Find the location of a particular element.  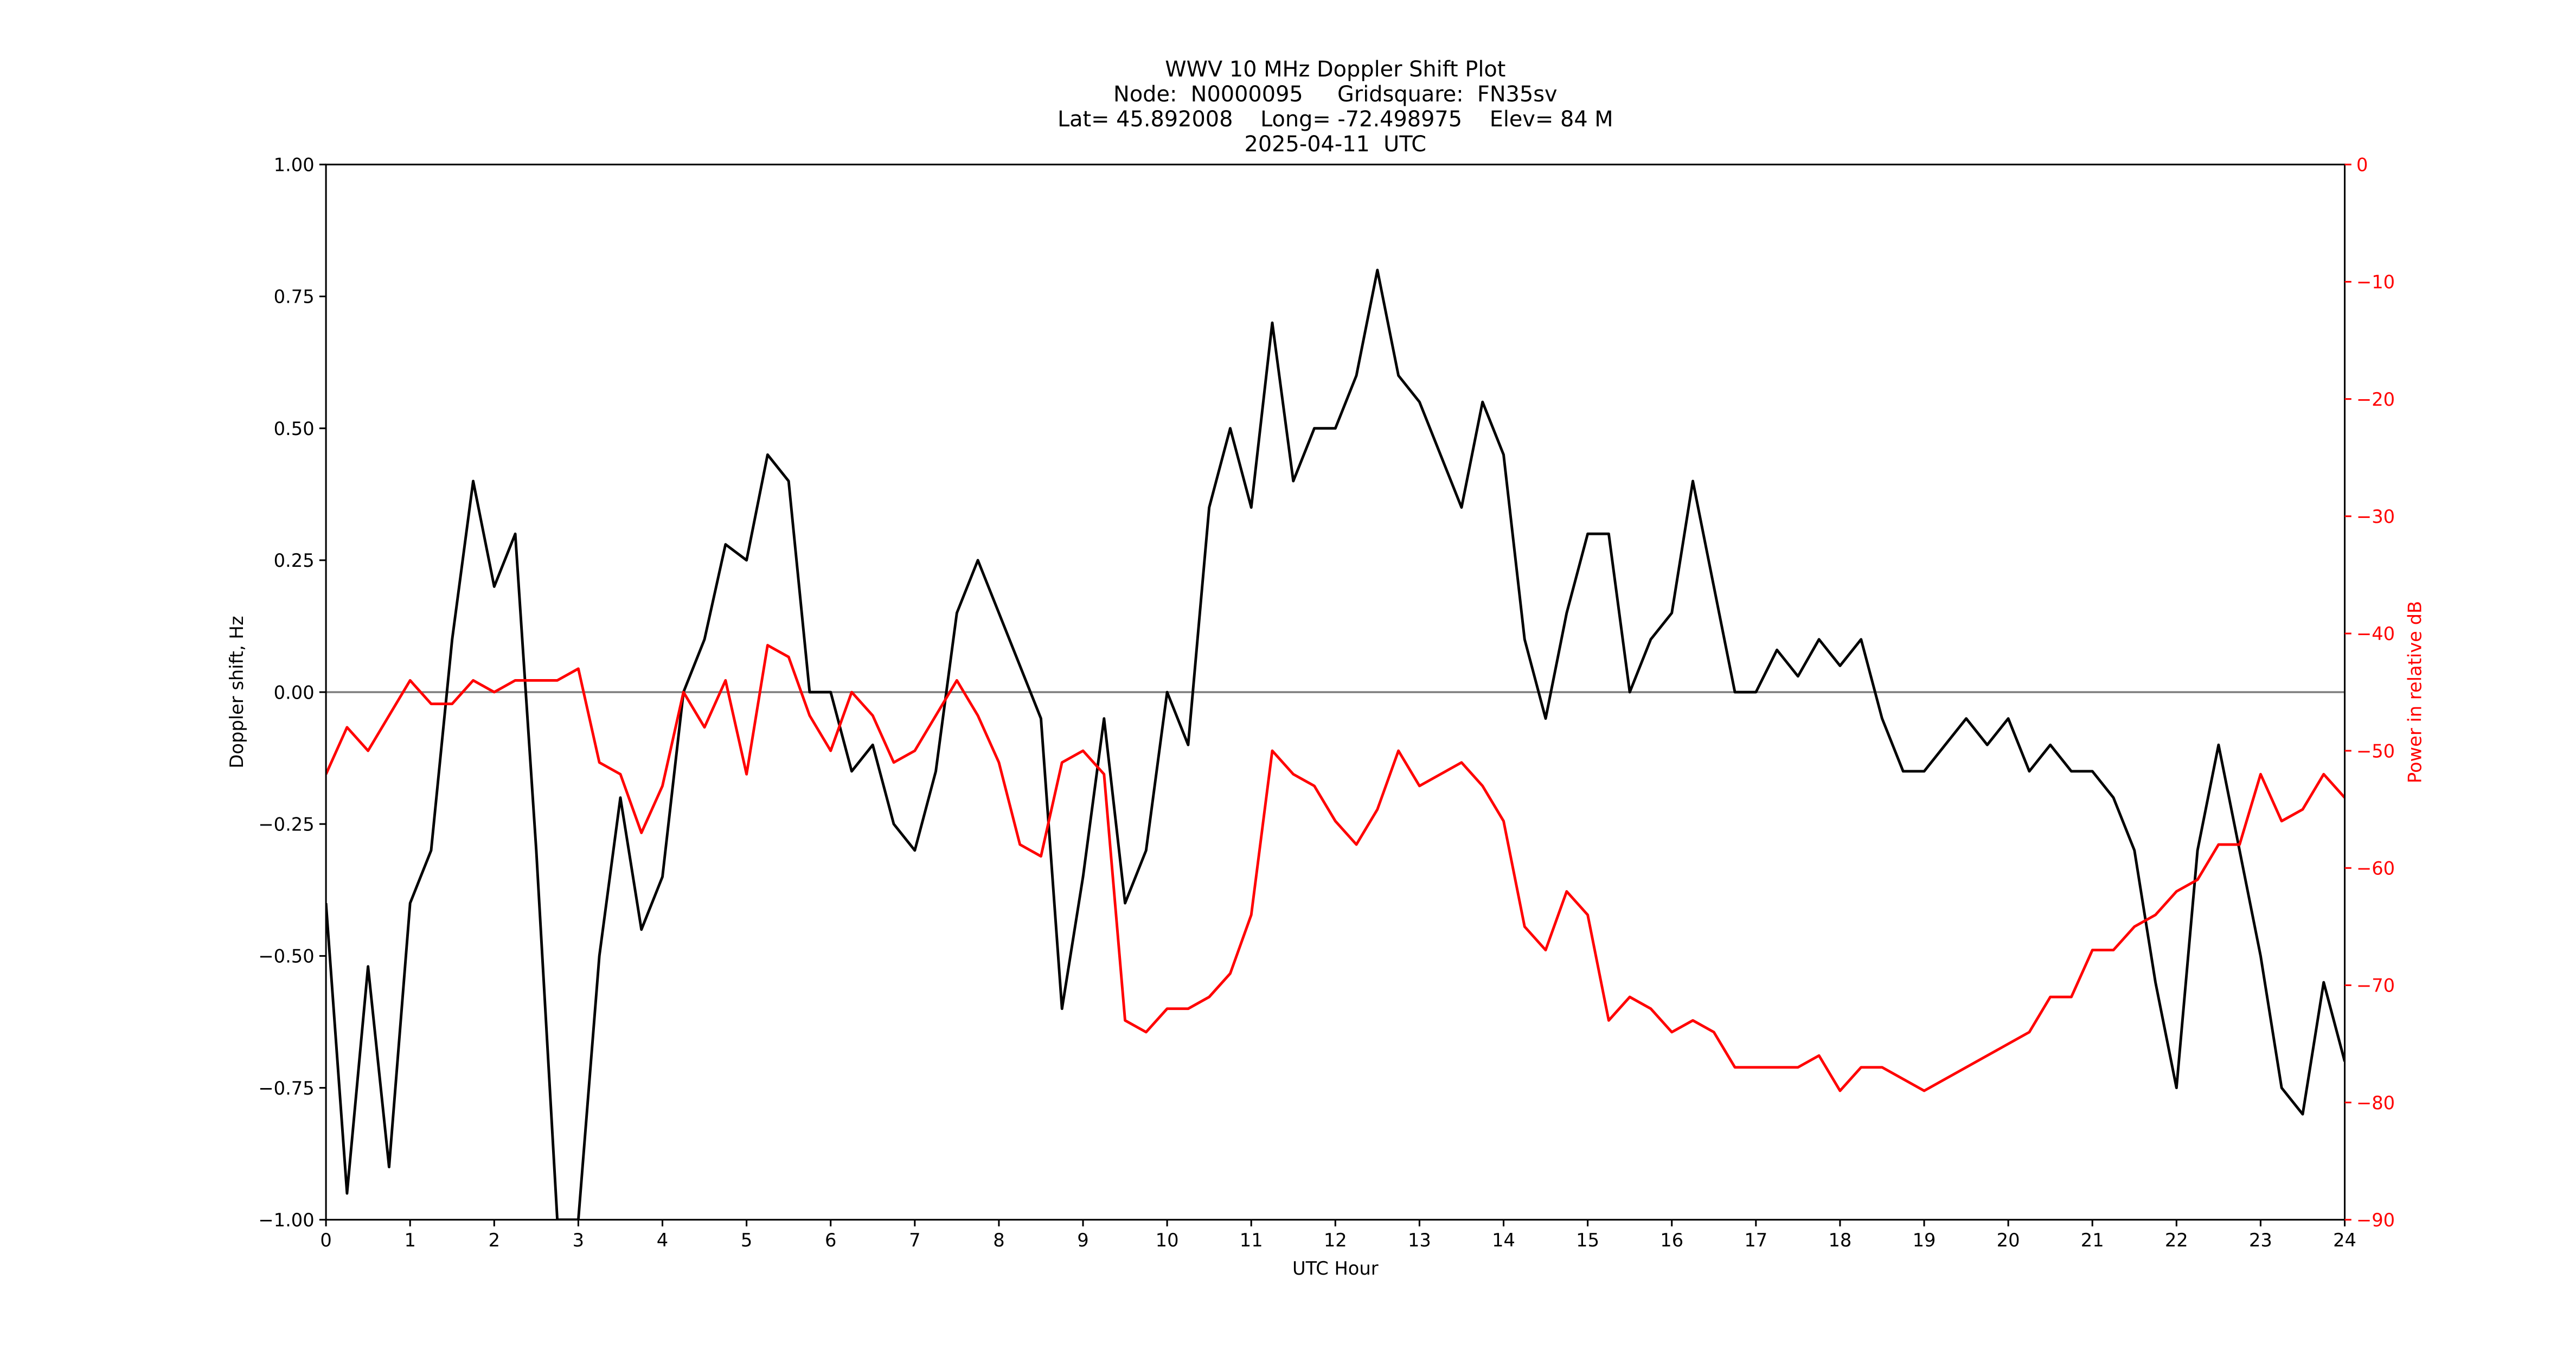

y-tick-label: −1.00 is located at coordinates (286, 1220).